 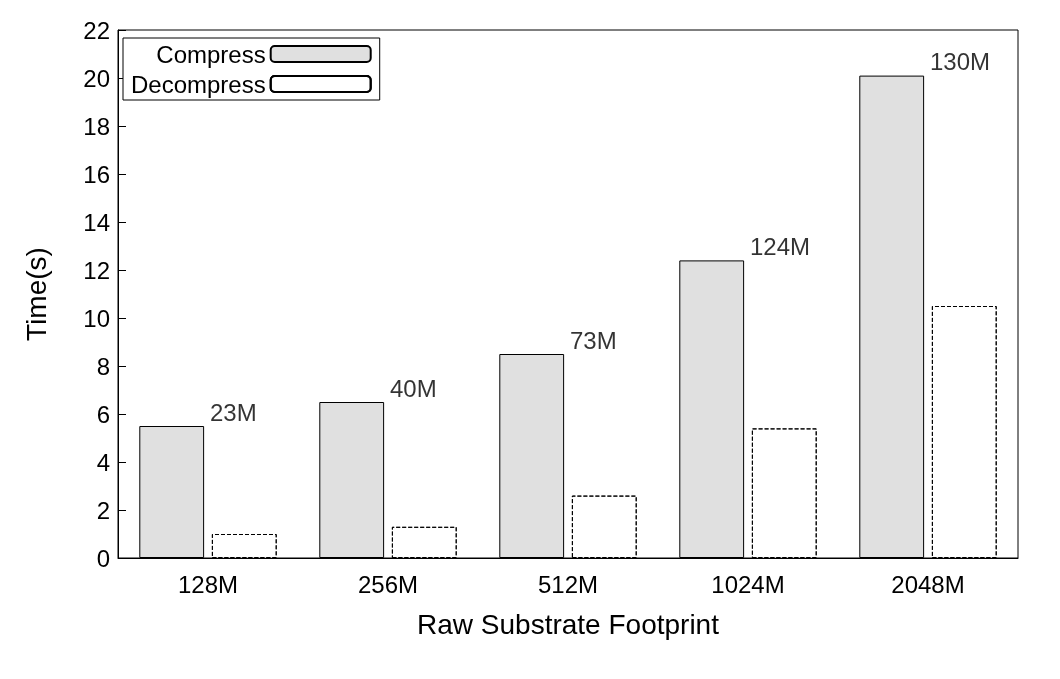 I want to click on y-tick-label: 16, so click(x=96, y=174).